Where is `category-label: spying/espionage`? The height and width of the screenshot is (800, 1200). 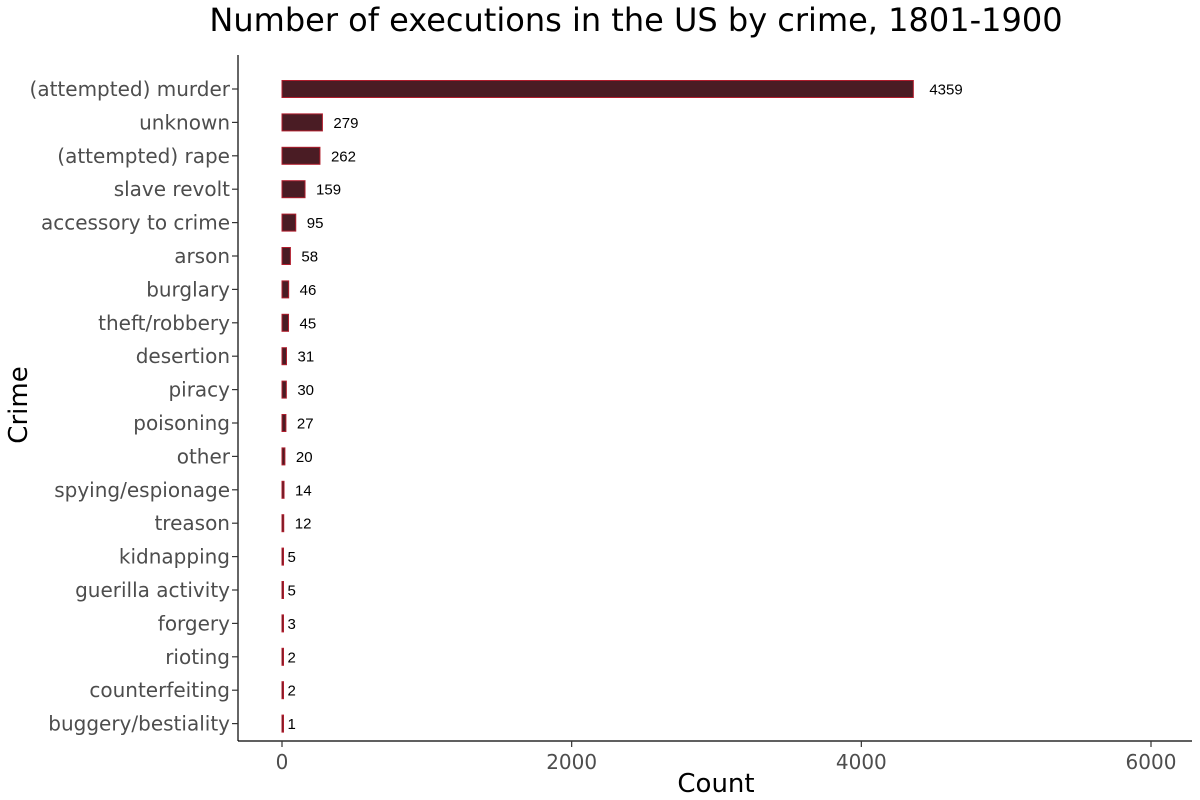
category-label: spying/espionage is located at coordinates (142, 490).